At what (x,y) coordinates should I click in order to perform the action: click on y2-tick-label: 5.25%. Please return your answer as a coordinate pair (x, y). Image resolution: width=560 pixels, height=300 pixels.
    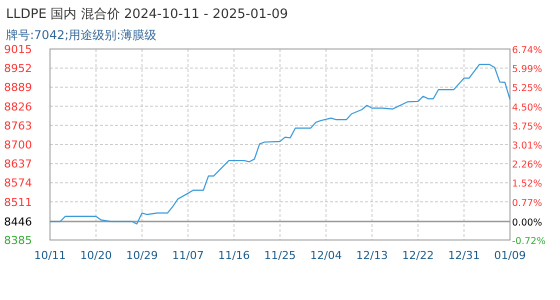
    Looking at the image, I should click on (527, 88).